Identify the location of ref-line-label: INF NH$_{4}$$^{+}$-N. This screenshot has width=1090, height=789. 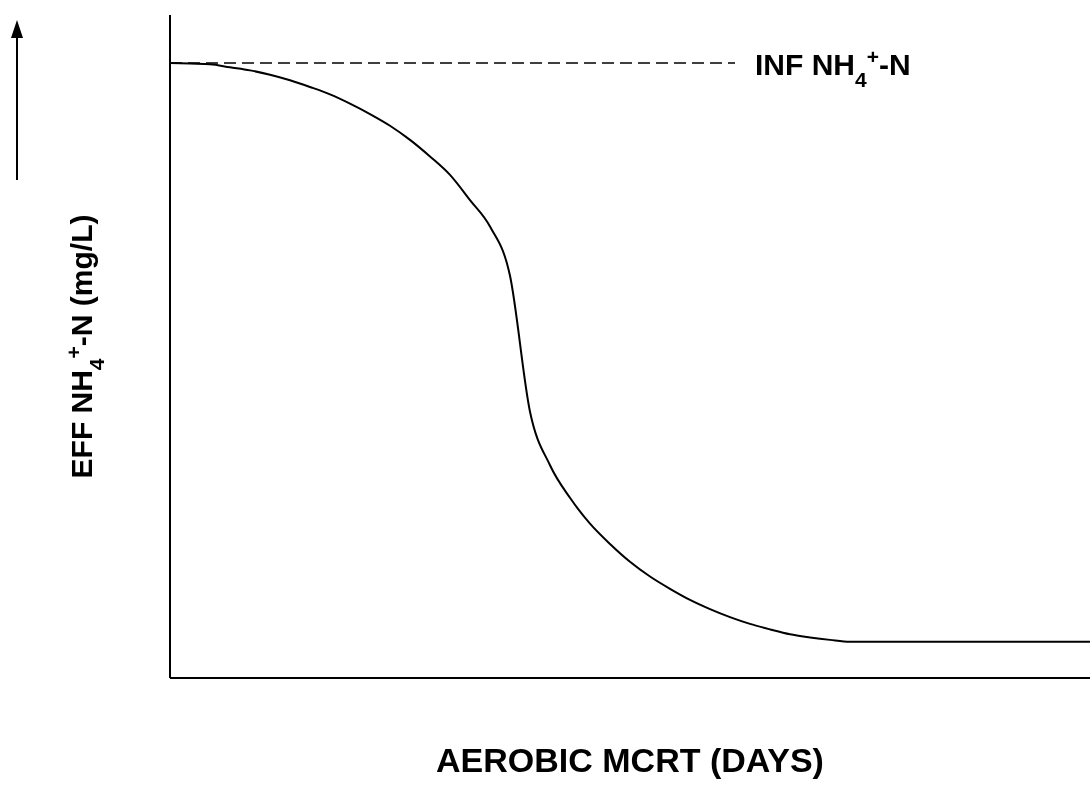
(833, 67).